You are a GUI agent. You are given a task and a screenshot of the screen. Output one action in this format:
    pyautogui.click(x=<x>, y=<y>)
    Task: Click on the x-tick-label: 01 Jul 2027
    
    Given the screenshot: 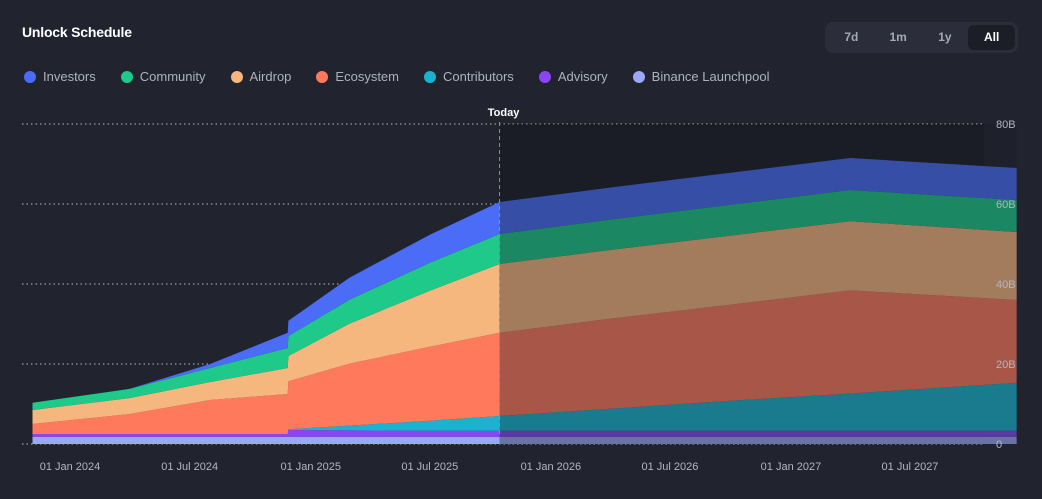 What is the action you would take?
    pyautogui.click(x=910, y=467)
    